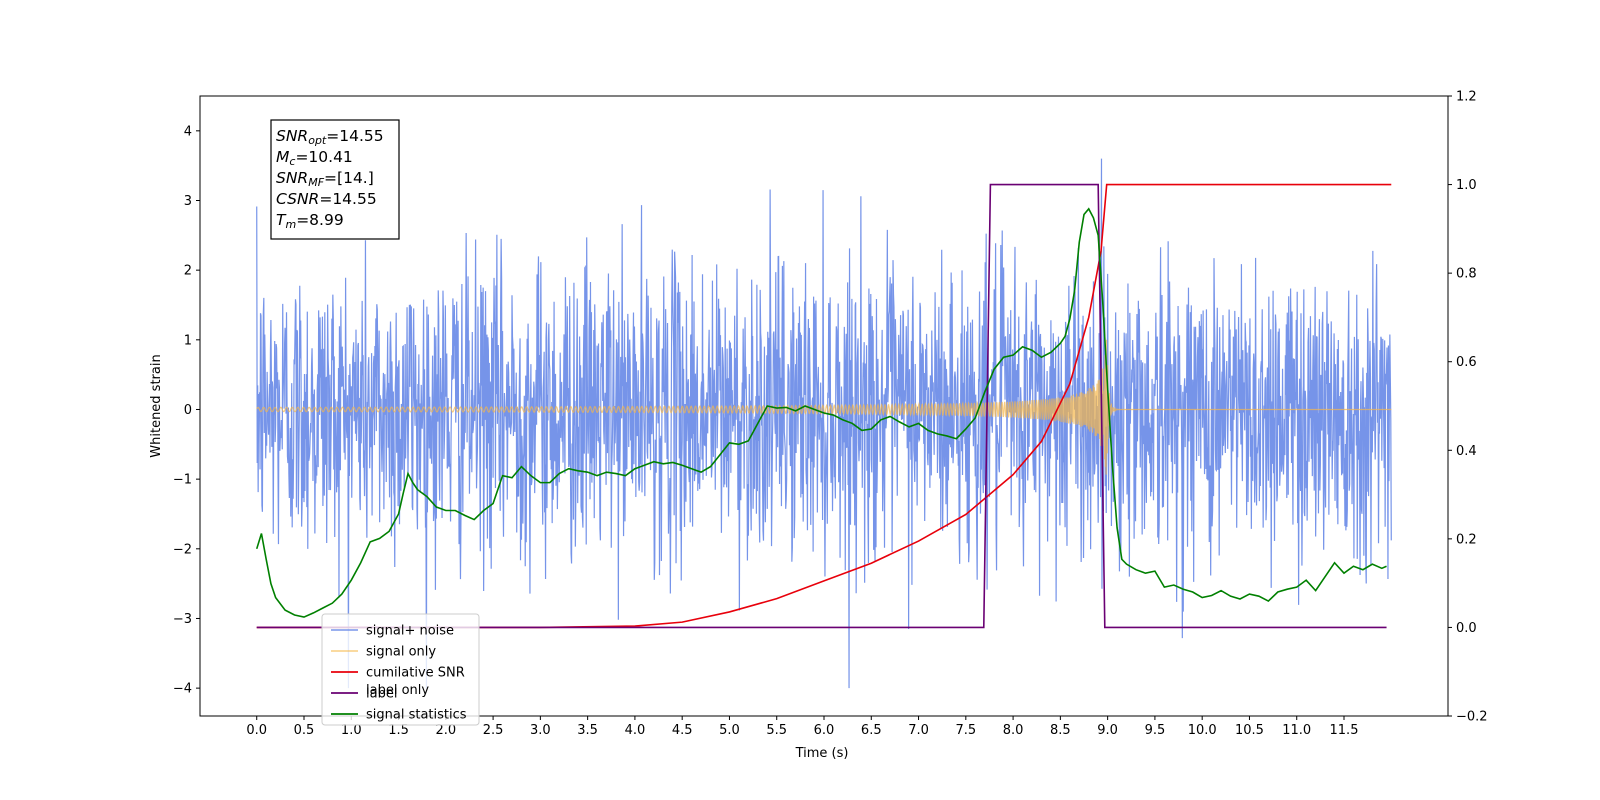 This screenshot has width=1600, height=800. I want to click on x-tick-label: 1.5, so click(398, 730).